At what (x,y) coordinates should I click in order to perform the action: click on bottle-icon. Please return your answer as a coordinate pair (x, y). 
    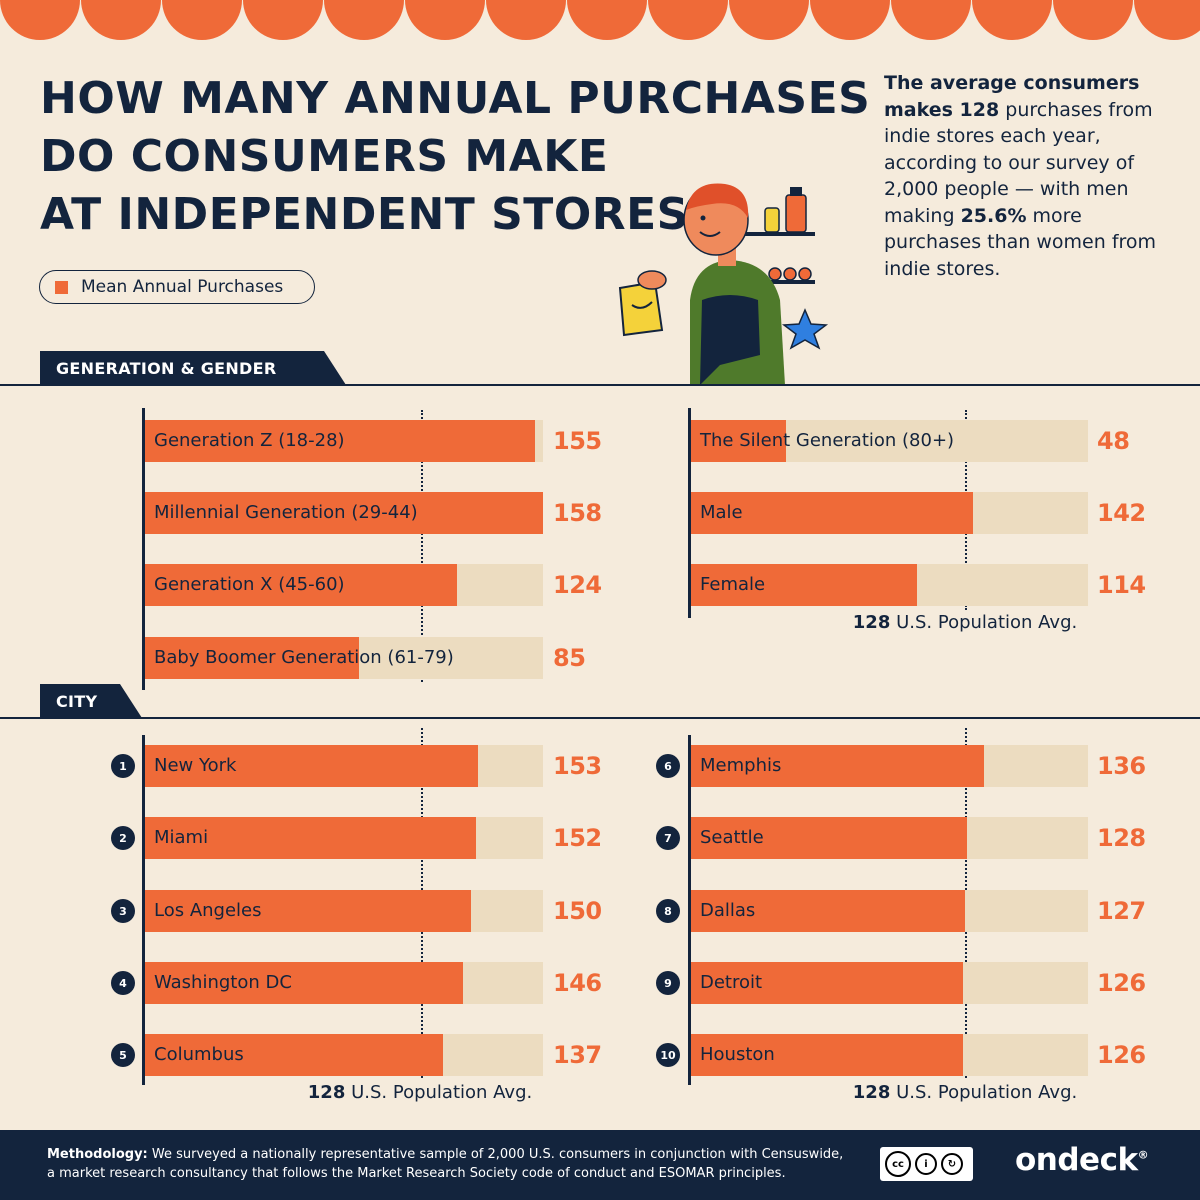
    Looking at the image, I should click on (796, 213).